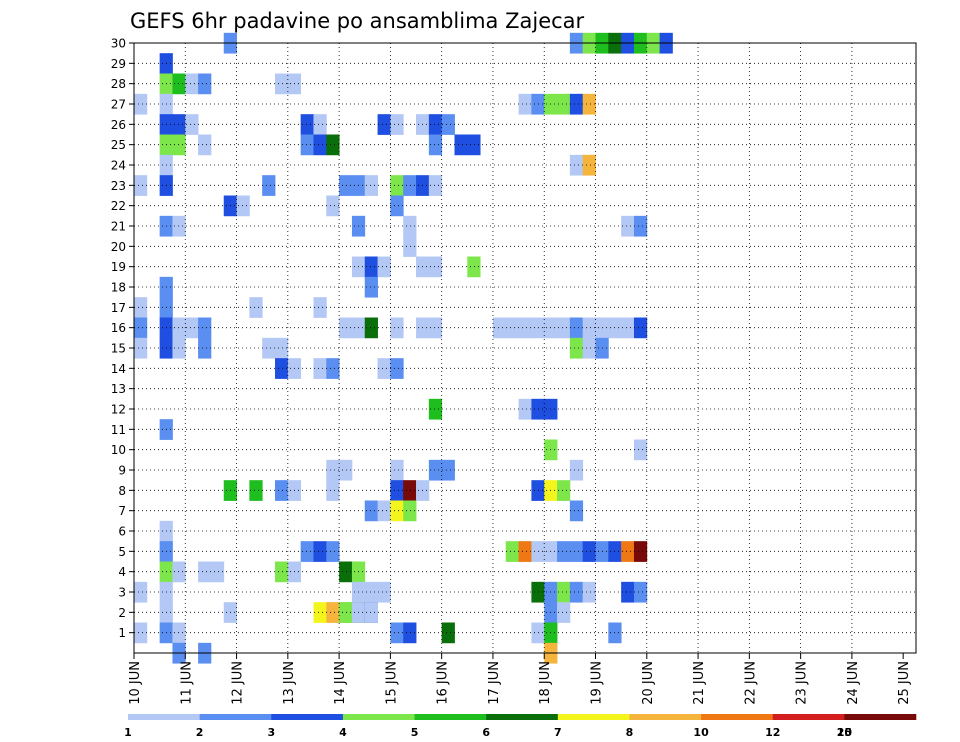 The height and width of the screenshot is (742, 960). Describe the element at coordinates (486, 732) in the screenshot. I see `legend-label: 6` at that location.